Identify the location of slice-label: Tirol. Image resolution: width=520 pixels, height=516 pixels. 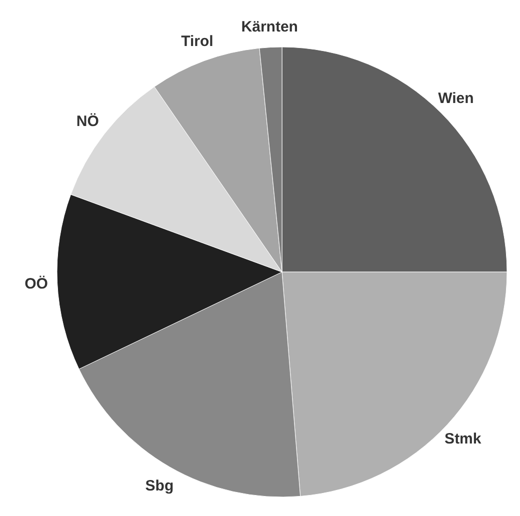
(197, 41).